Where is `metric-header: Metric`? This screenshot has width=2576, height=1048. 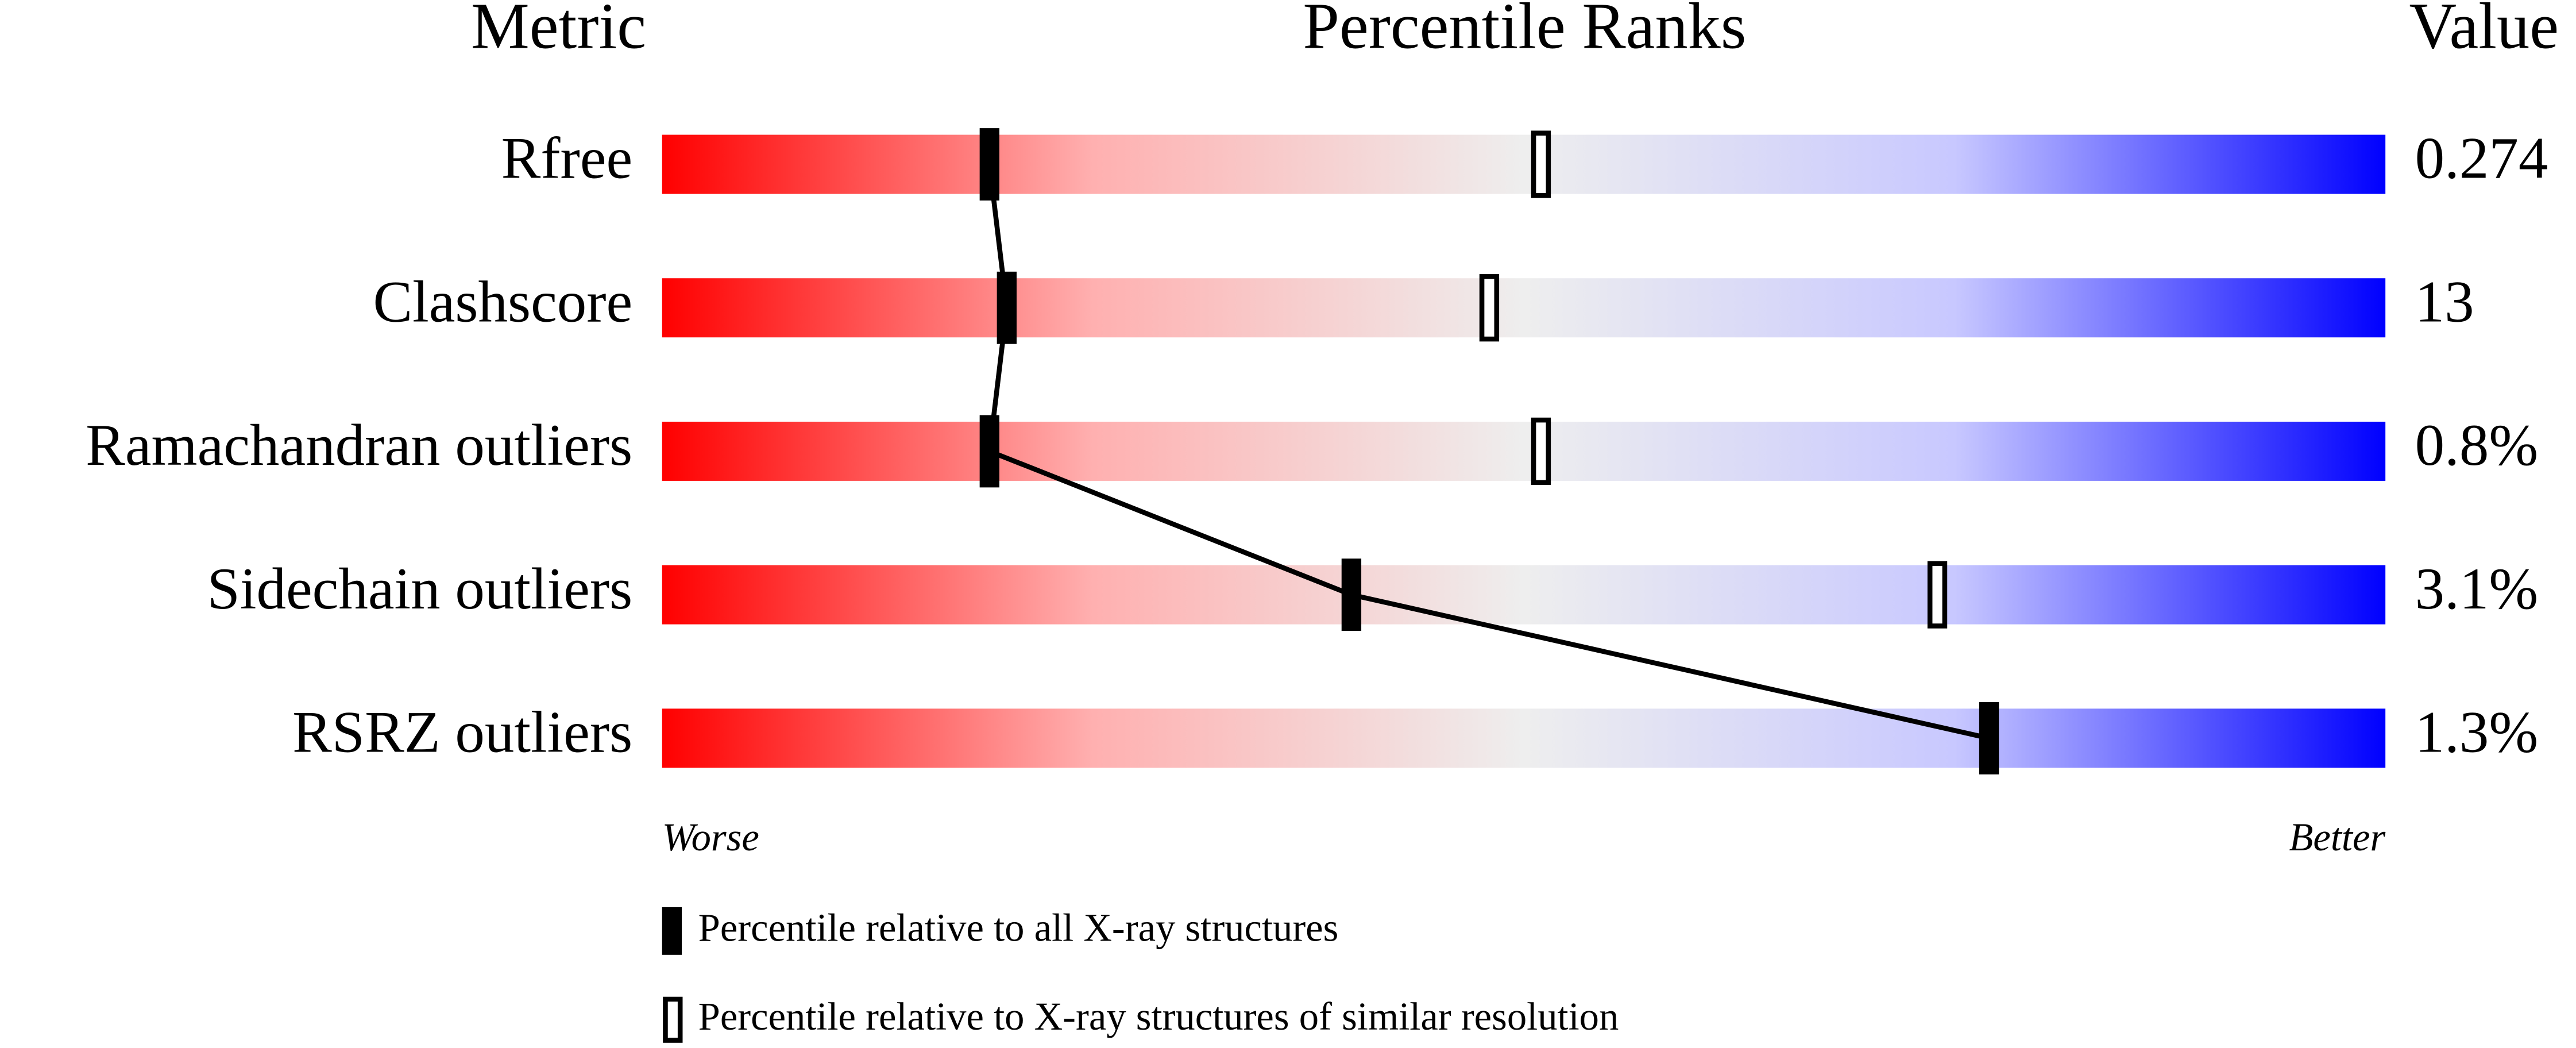 metric-header: Metric is located at coordinates (558, 31).